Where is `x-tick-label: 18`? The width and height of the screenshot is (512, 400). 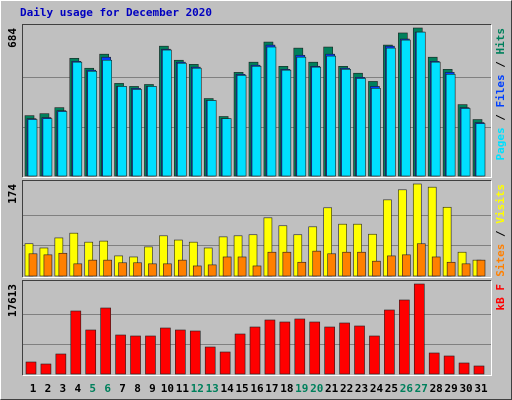 x-tick-label: 18 is located at coordinates (286, 388).